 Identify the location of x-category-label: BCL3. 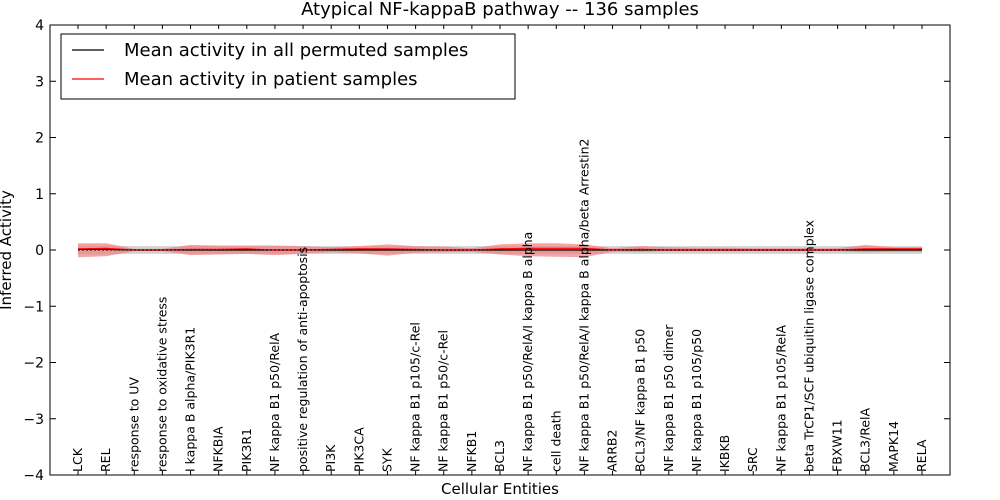
(499, 456).